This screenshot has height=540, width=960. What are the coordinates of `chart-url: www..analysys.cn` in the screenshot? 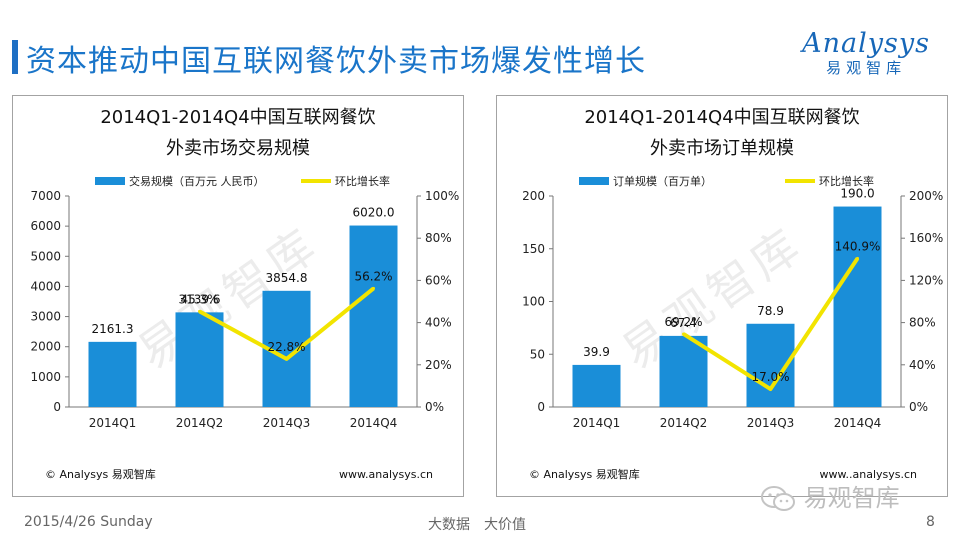 It's located at (869, 474).